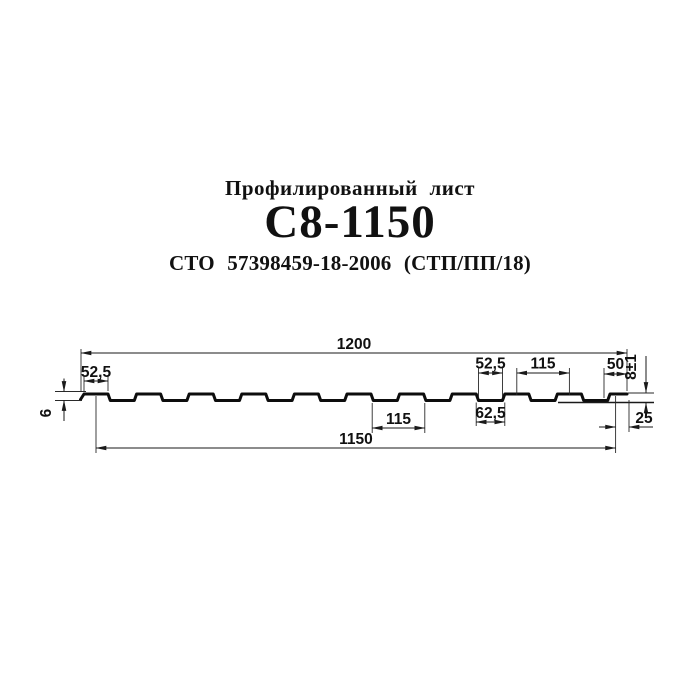  I want to click on dim-label-pitch-top: 115, so click(542, 364).